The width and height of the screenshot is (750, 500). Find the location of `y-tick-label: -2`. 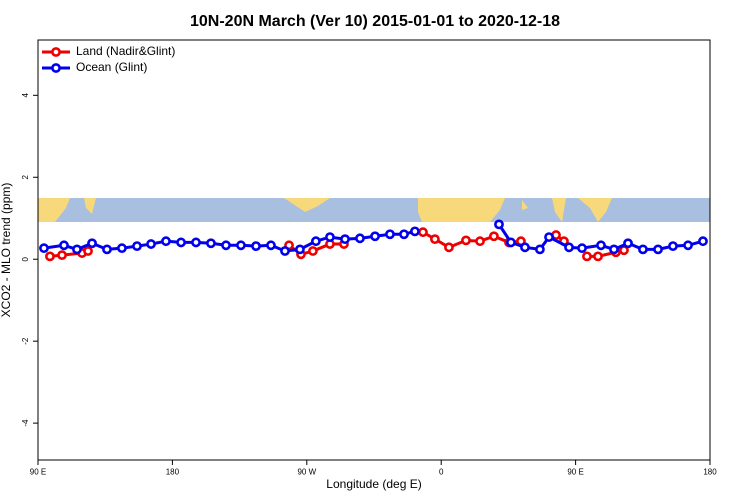

y-tick-label: -2 is located at coordinates (25, 341).